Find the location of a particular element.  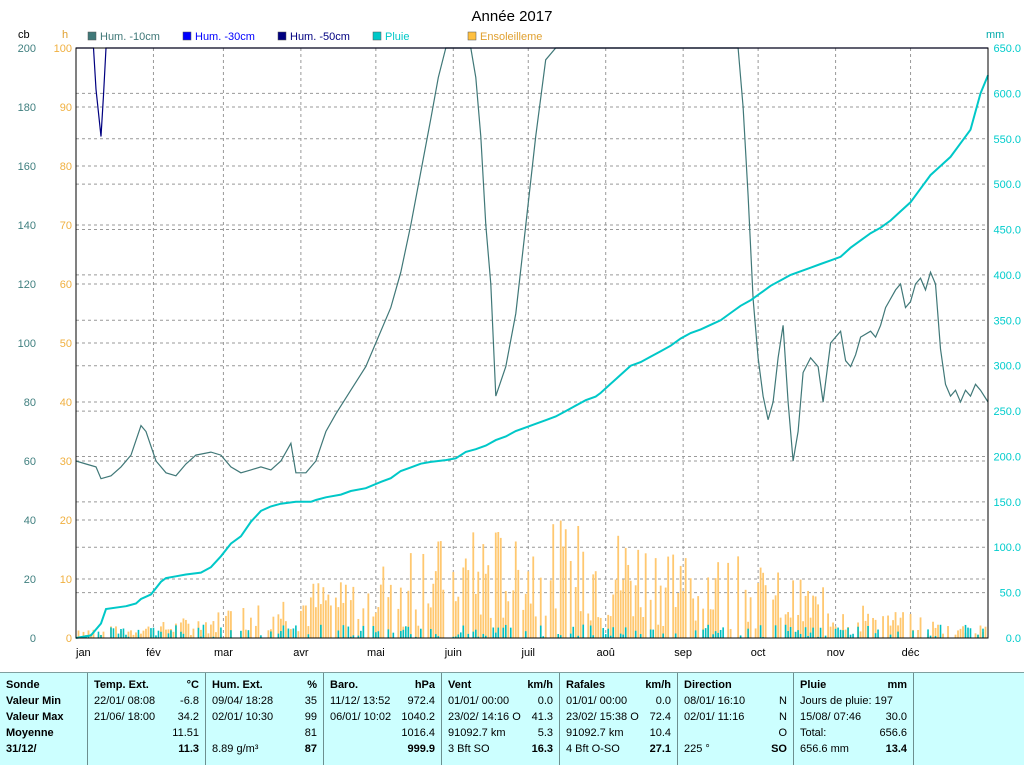

baro-min-val: 972.4 is located at coordinates (421, 701).